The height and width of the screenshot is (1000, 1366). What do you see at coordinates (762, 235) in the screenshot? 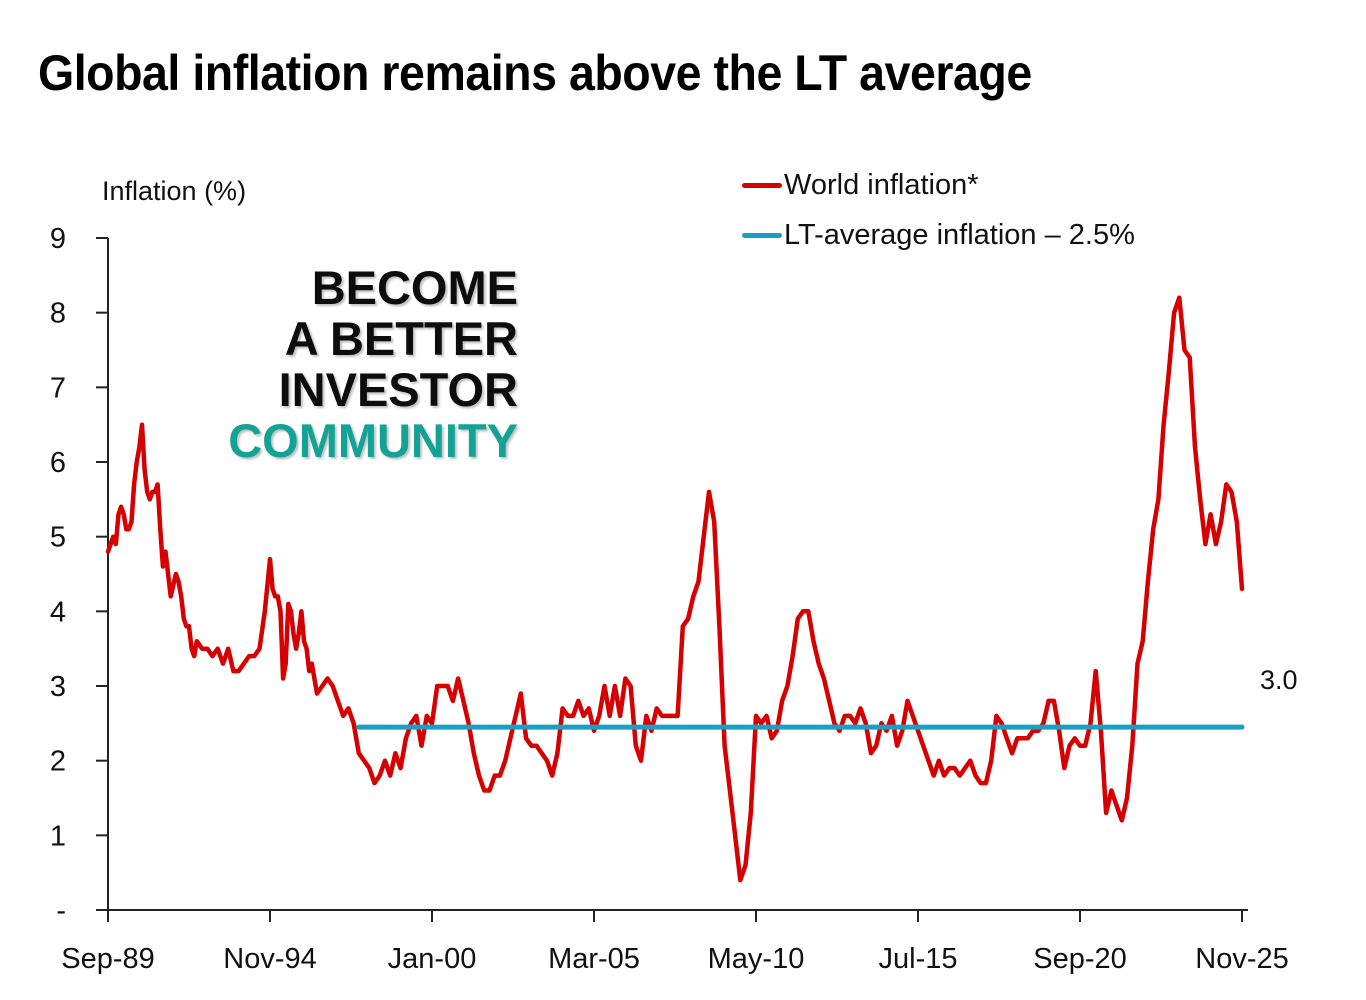
I see `legend-swatch-blue` at bounding box center [762, 235].